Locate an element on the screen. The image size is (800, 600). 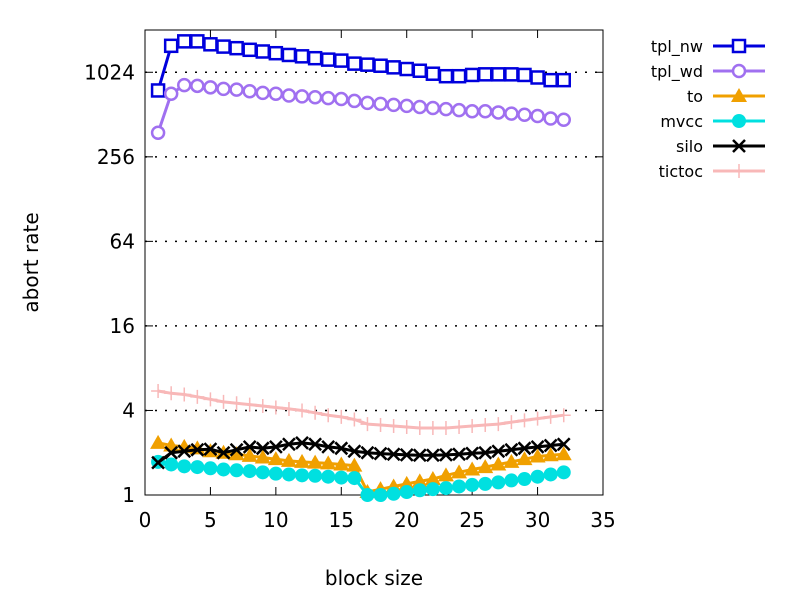
y-axis-title: abort rate is located at coordinates (31, 262).